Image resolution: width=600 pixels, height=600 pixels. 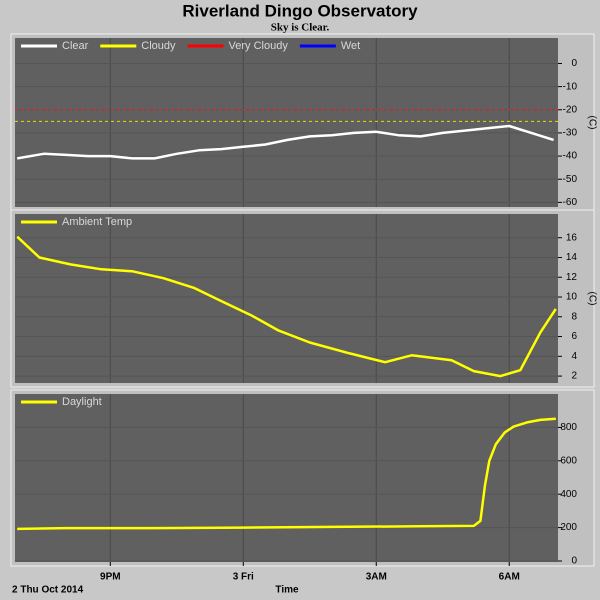 I want to click on legend-label: Daylight, so click(x=82, y=402).